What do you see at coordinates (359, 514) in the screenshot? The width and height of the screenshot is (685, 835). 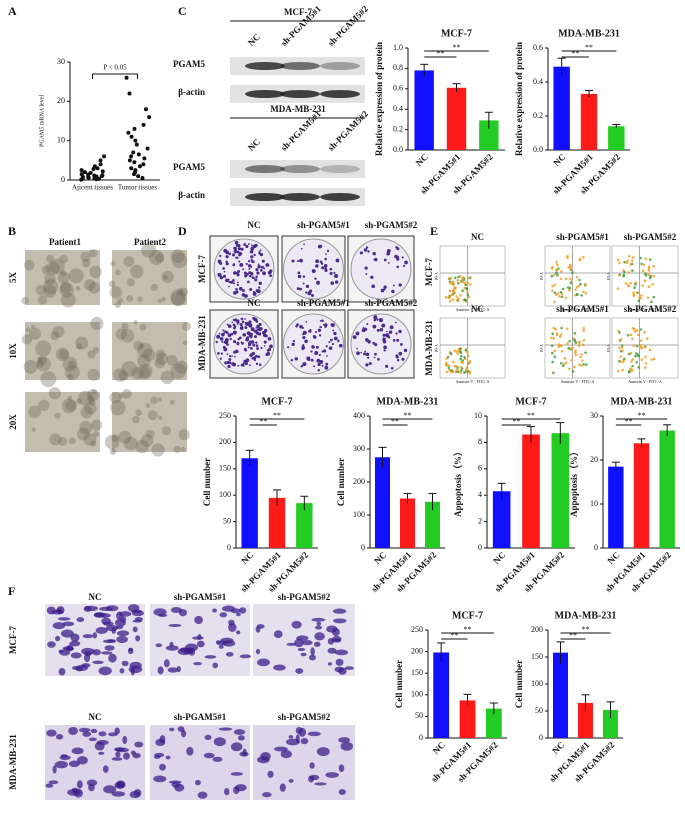 I see `y-tick-label: 100` at bounding box center [359, 514].